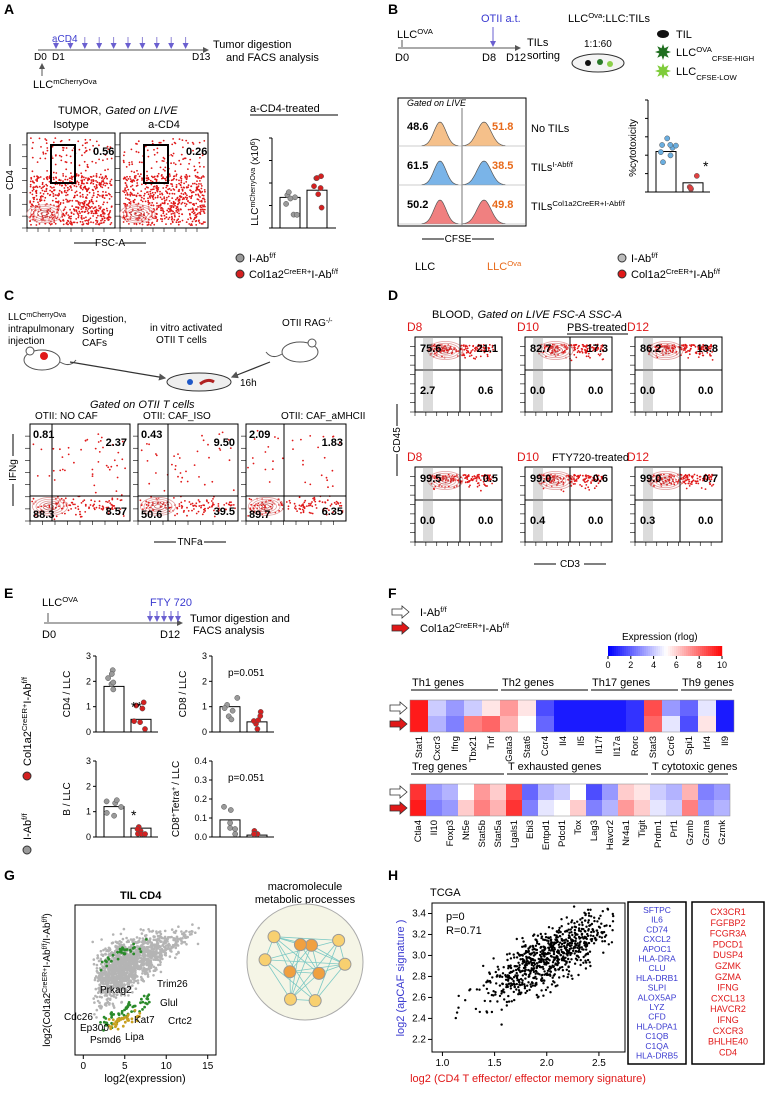  I want to click on ratio-title-part: :LLC:TILs, so click(626, 19).